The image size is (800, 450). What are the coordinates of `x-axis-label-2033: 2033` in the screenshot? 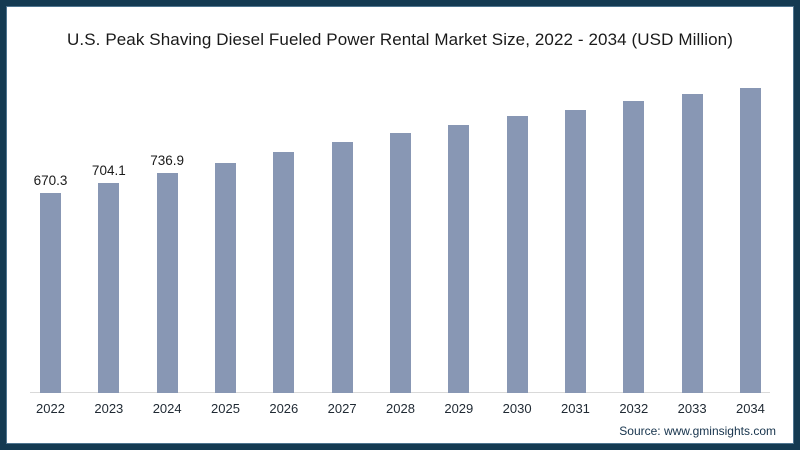 It's located at (692, 408).